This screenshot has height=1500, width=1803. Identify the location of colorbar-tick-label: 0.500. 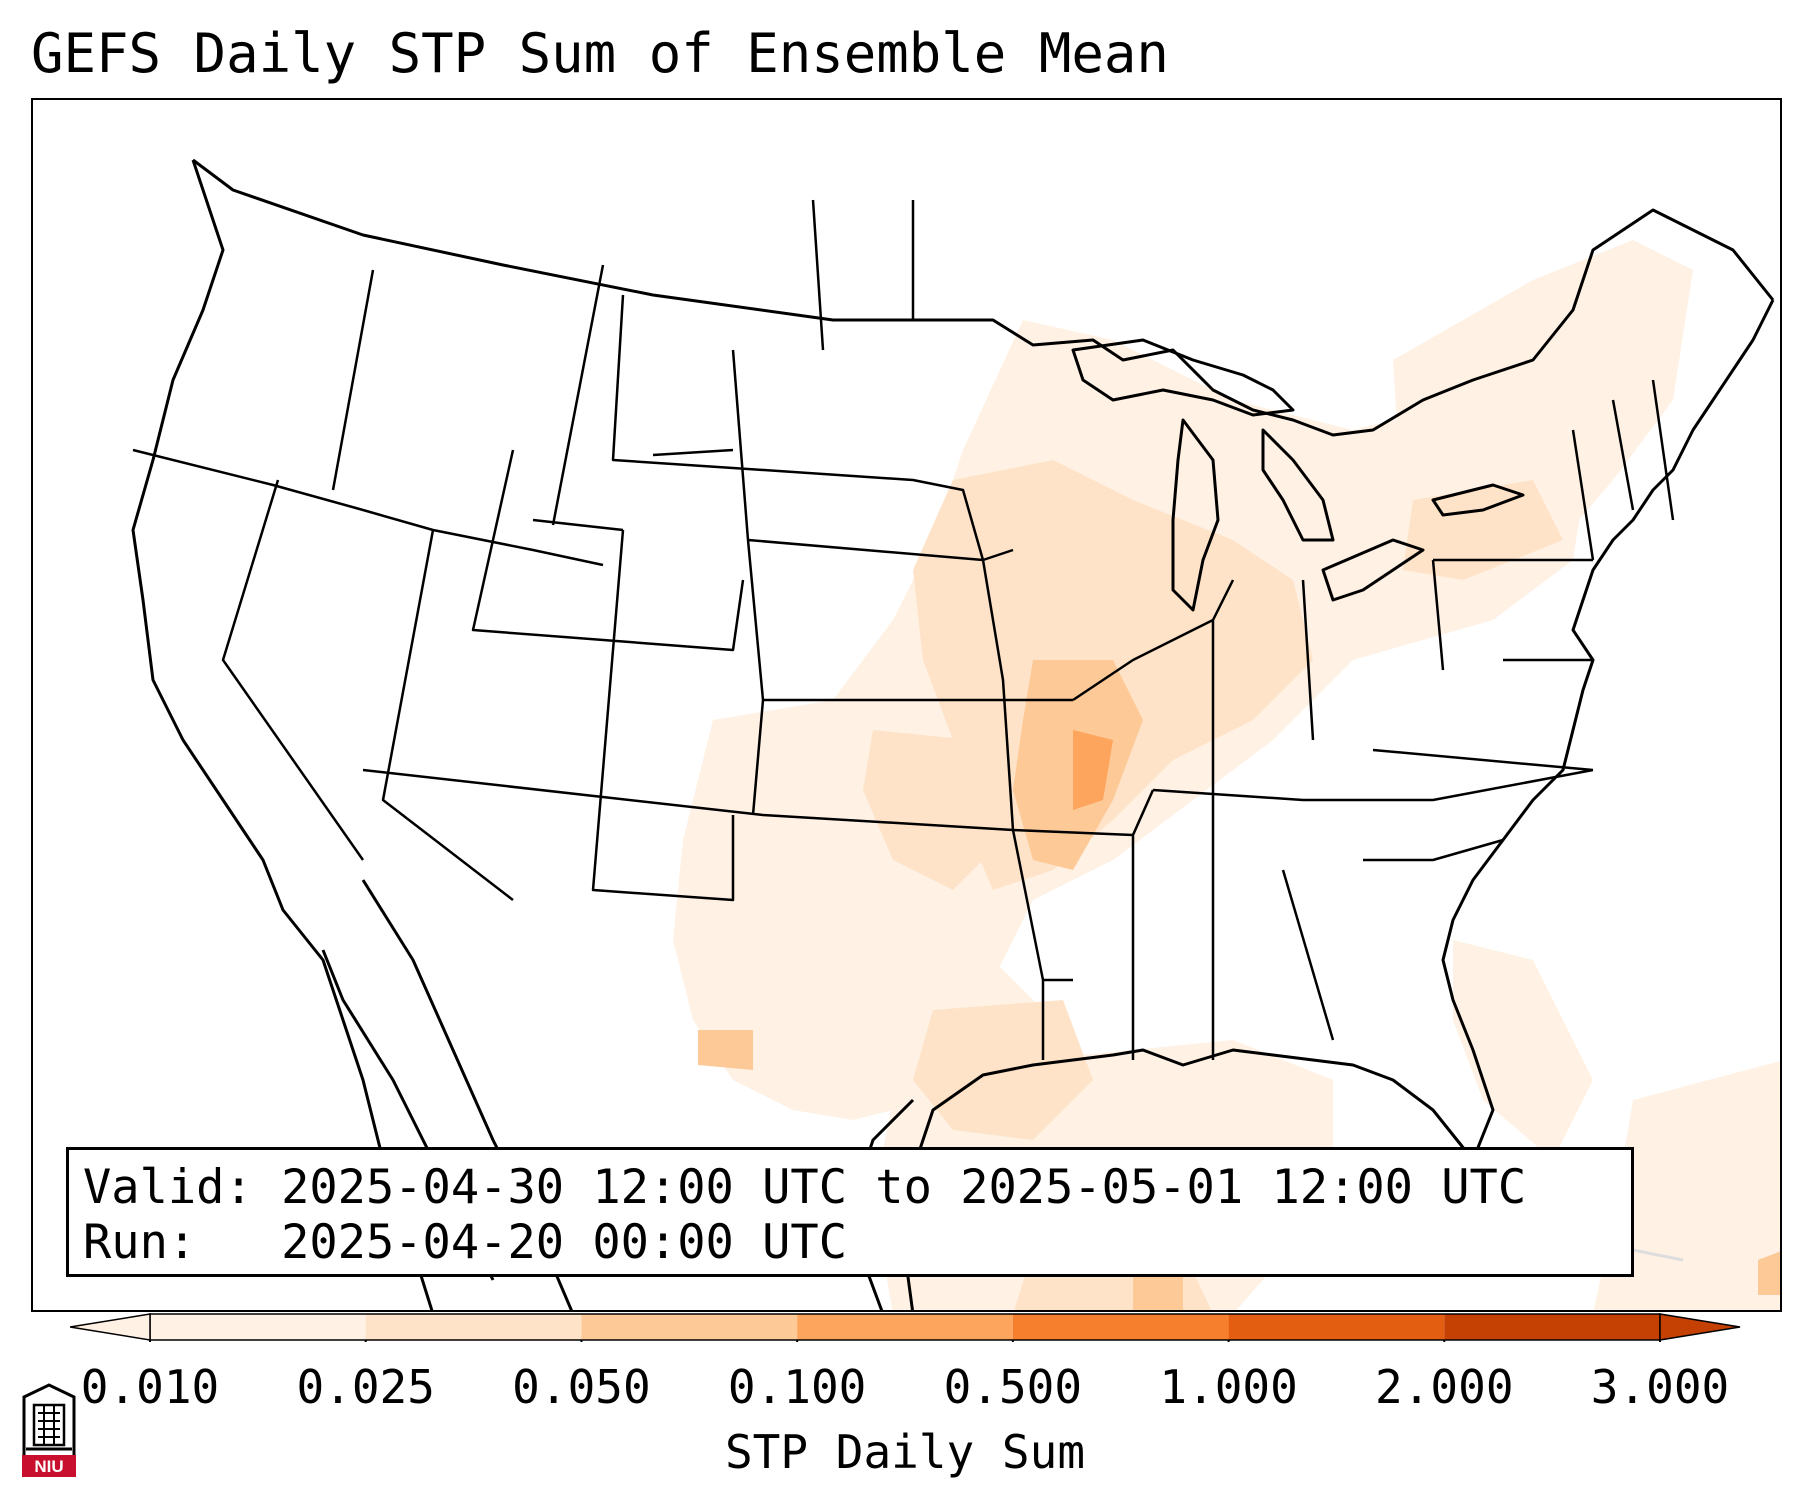
(1013, 1387).